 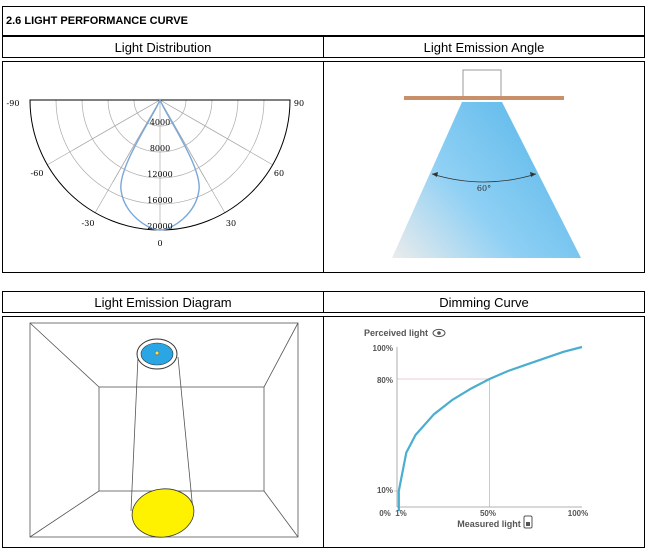 I want to click on eye-icon, so click(x=439, y=333).